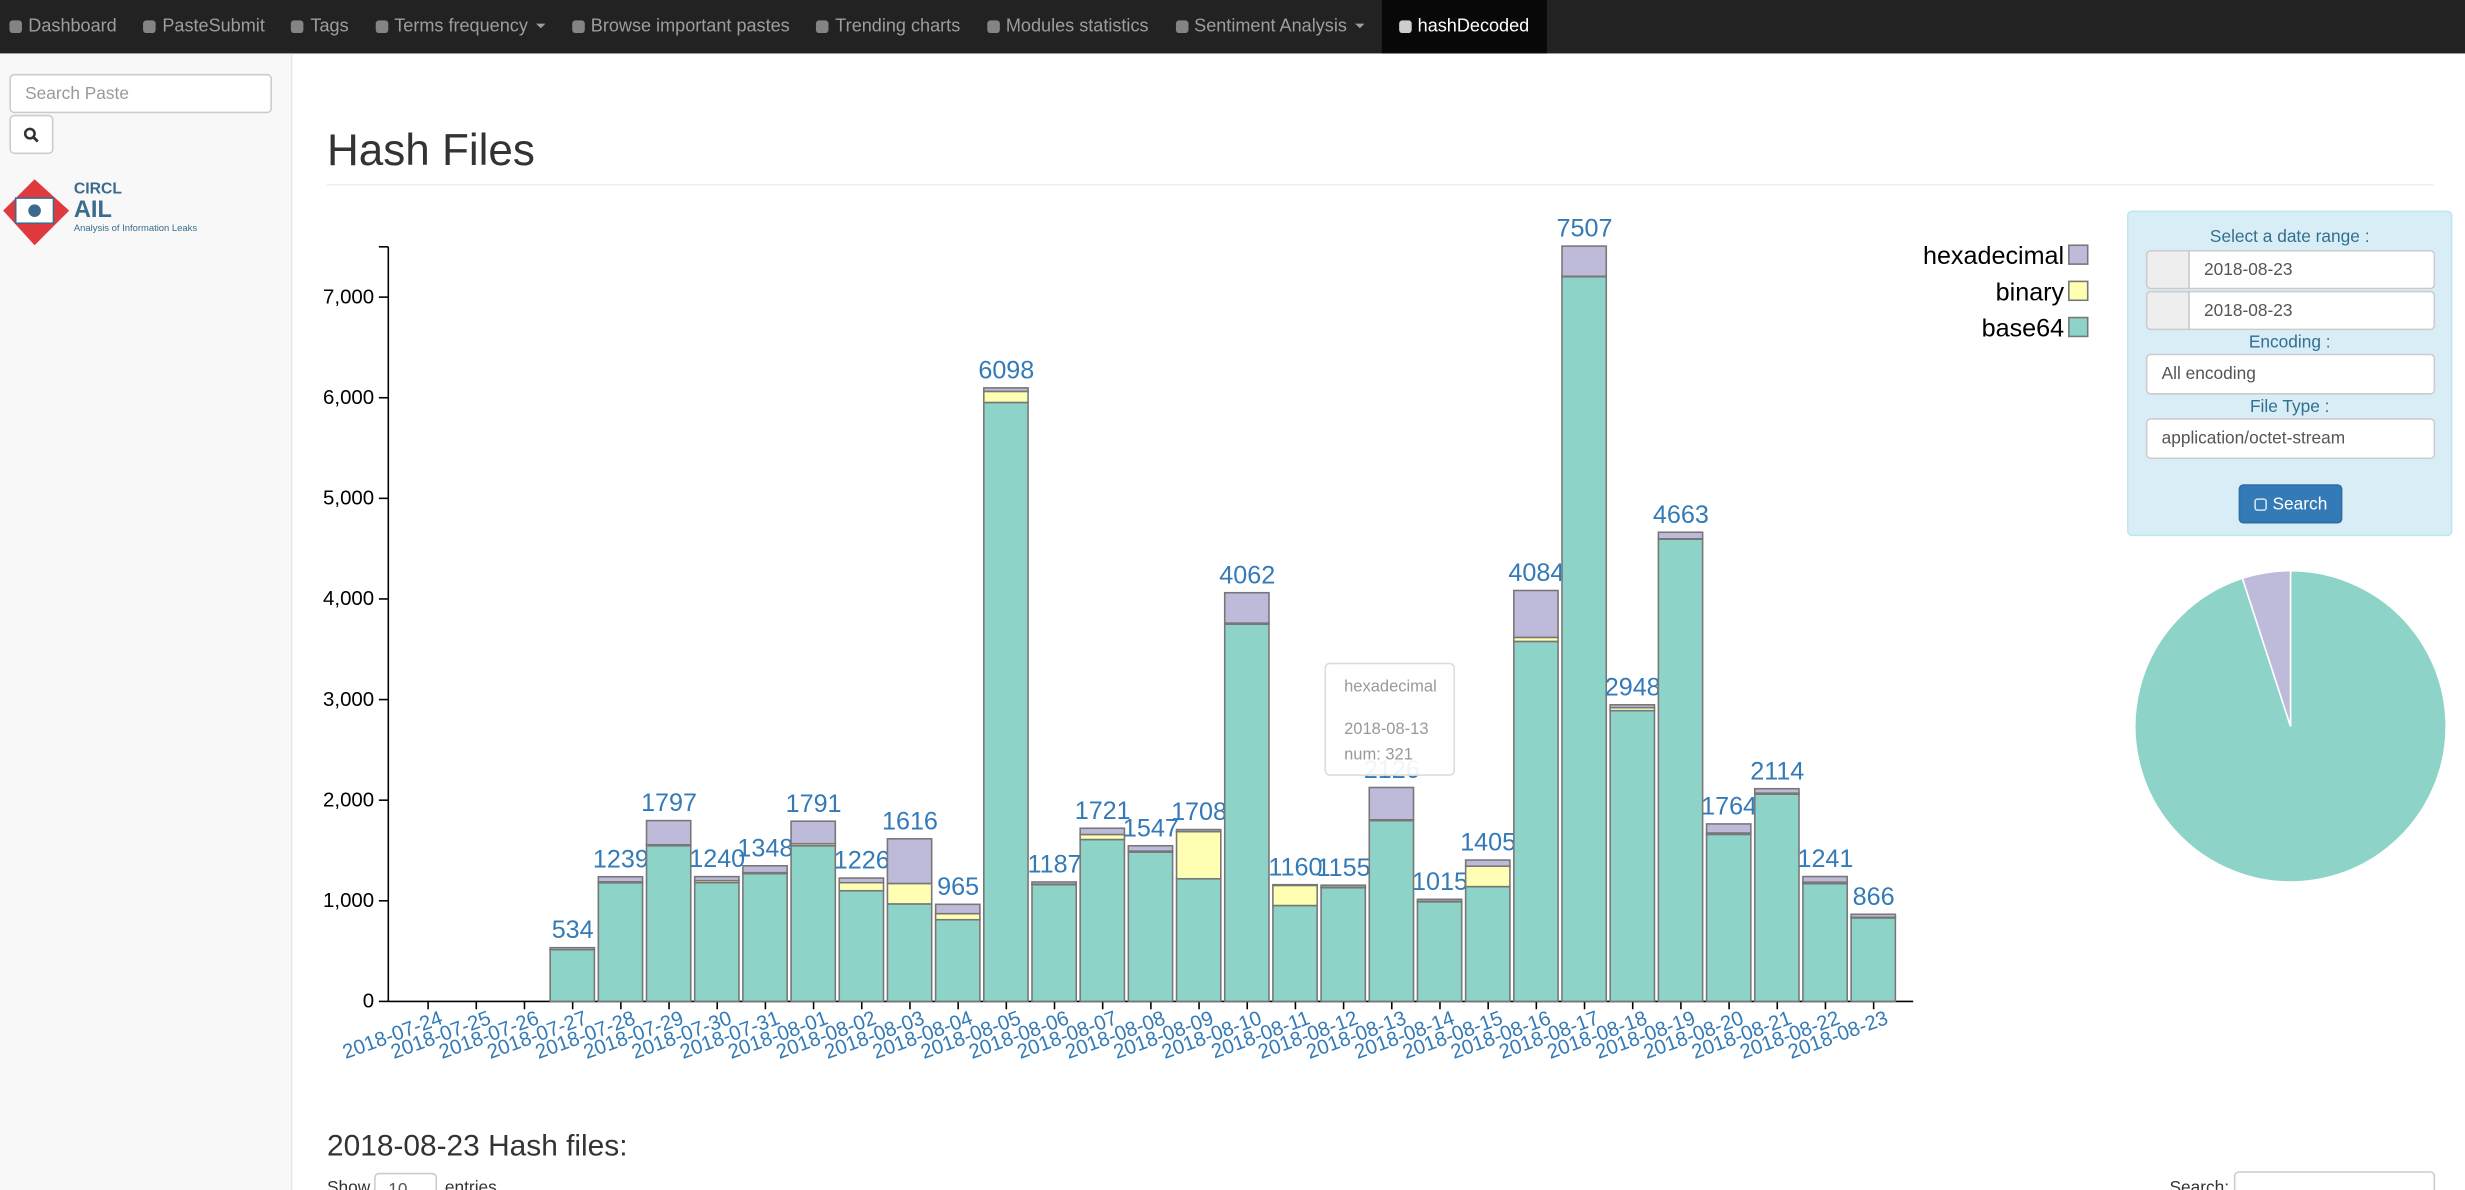 The image size is (2465, 1190). I want to click on placeholder: Search Paste, so click(77, 93).